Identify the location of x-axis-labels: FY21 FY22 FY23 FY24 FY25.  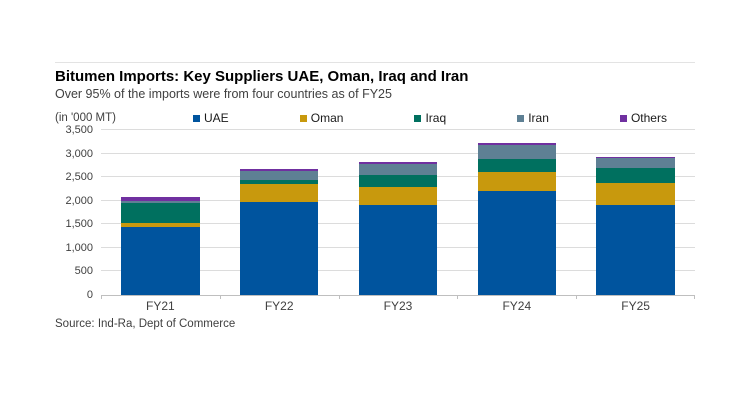
(398, 304).